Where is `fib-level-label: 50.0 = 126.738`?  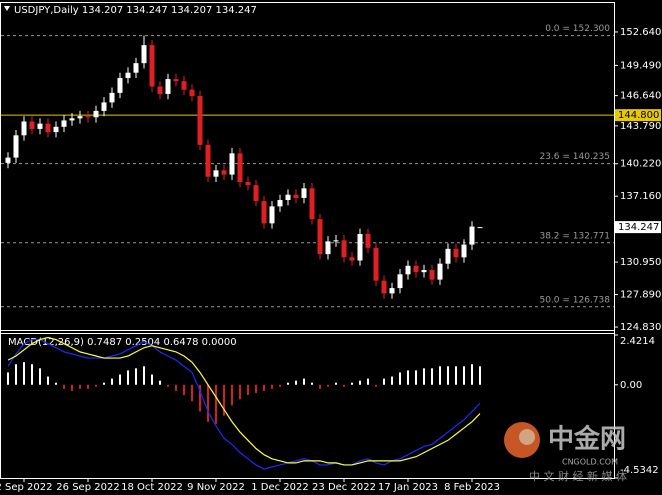
fib-level-label: 50.0 = 126.738 is located at coordinates (574, 300).